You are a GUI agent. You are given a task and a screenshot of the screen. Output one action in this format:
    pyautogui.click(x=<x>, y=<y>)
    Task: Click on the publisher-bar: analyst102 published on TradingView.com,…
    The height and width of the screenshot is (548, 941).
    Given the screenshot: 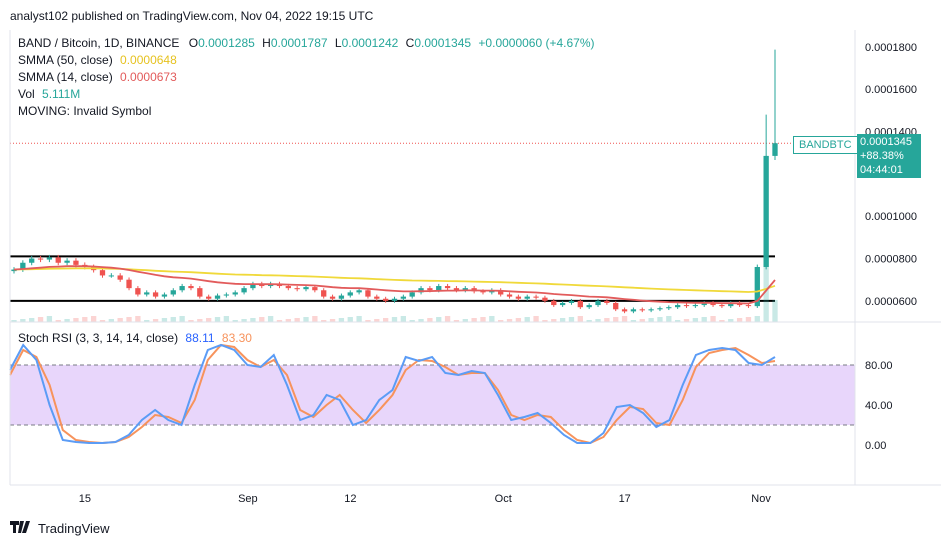 What is the action you would take?
    pyautogui.click(x=470, y=15)
    